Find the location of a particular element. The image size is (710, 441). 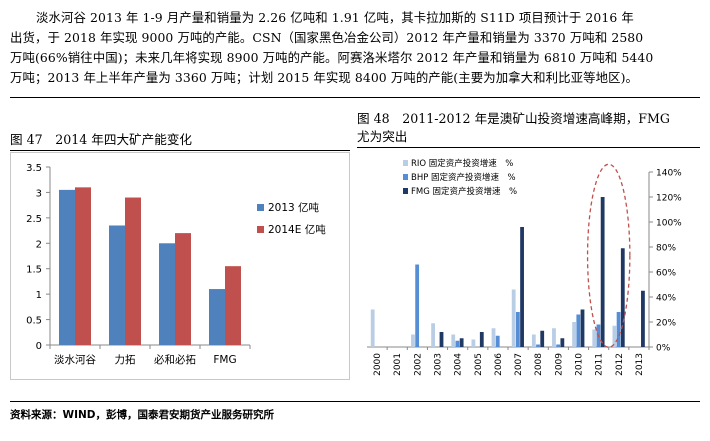

figure-47-title: 图 47 2014 年四大矿产能变化 is located at coordinates (101, 139).